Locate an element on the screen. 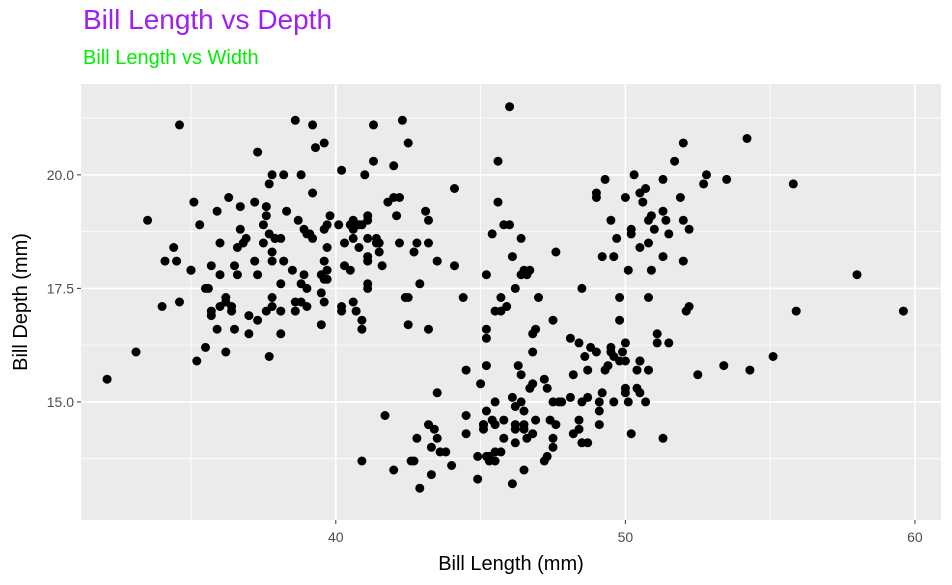 Image resolution: width=952 pixels, height=585 pixels. y-axis-ticks: 15.0 17.5 20.0 is located at coordinates (64, 288).